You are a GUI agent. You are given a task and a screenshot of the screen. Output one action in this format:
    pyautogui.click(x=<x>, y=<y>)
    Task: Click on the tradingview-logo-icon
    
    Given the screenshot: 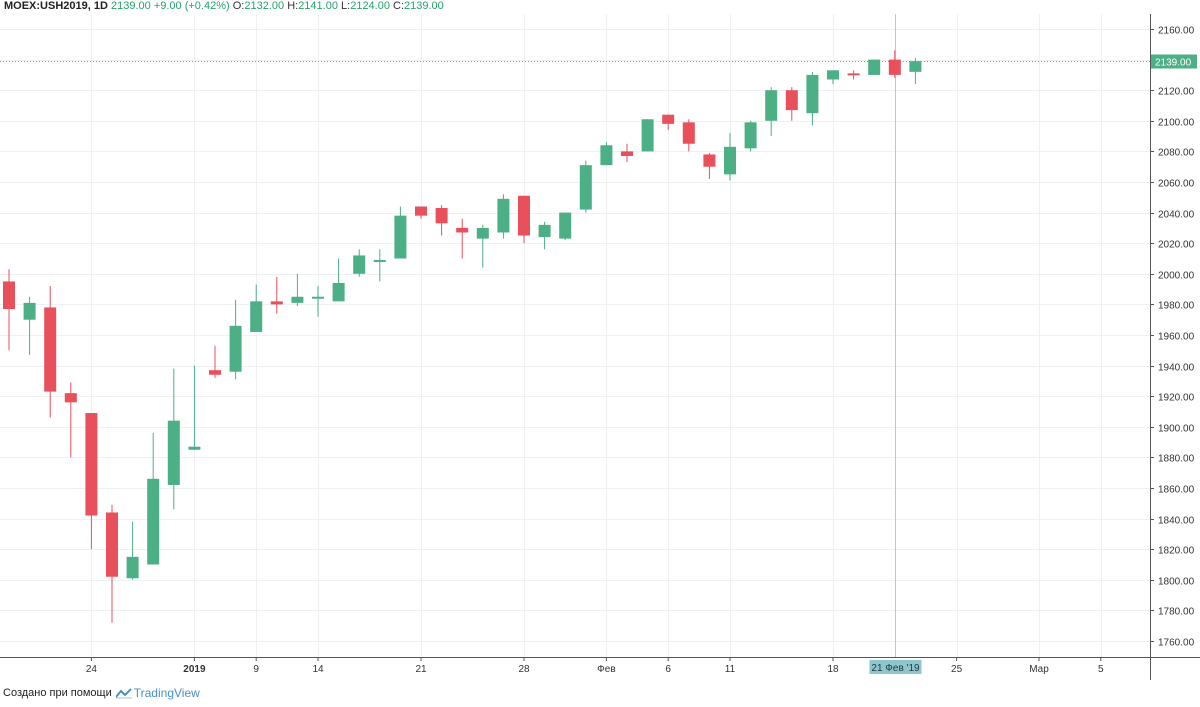 What is the action you would take?
    pyautogui.click(x=123, y=692)
    